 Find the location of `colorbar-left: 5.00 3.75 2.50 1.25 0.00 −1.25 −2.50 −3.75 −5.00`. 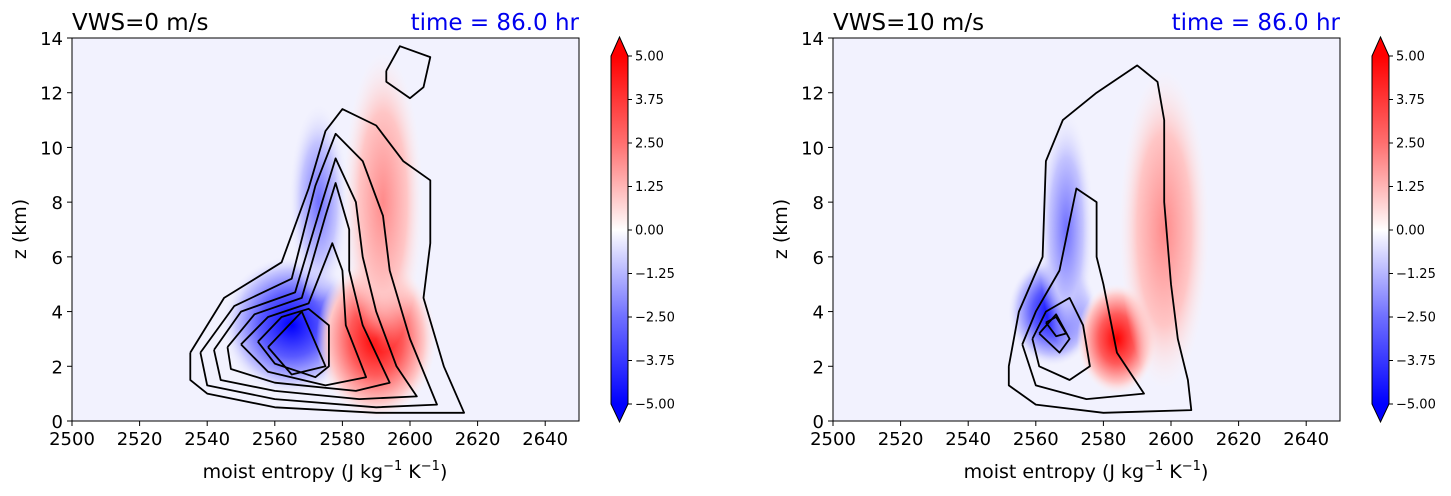

colorbar-left: 5.00 3.75 2.50 1.25 0.00 −1.25 −2.50 −3.75 −5.00 is located at coordinates (642, 229).